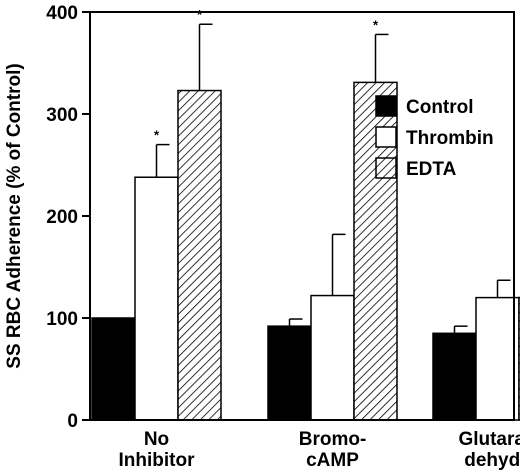  I want to click on y-tick-label: 100, so click(62, 319).